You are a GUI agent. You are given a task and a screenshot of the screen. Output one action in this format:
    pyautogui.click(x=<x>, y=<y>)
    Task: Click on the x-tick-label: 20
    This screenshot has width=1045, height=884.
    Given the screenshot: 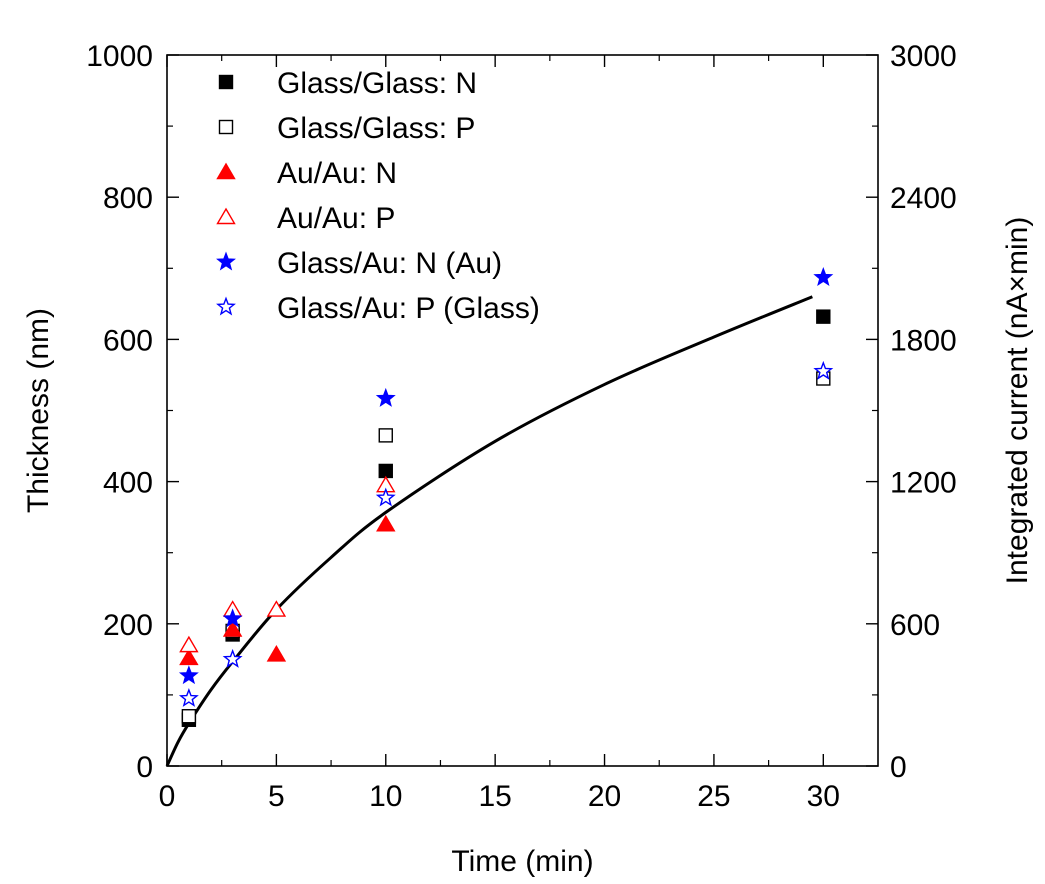 What is the action you would take?
    pyautogui.click(x=604, y=796)
    